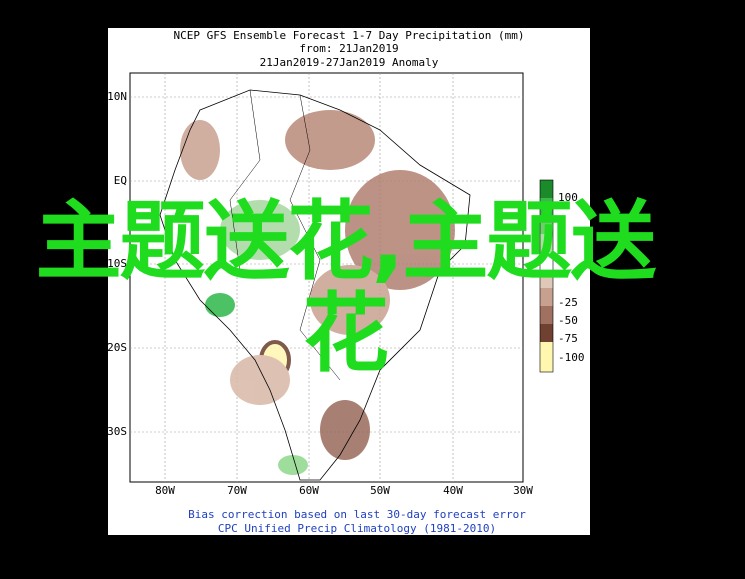 The image size is (745, 579). What do you see at coordinates (165, 490) in the screenshot?
I see `lon-label: 80W` at bounding box center [165, 490].